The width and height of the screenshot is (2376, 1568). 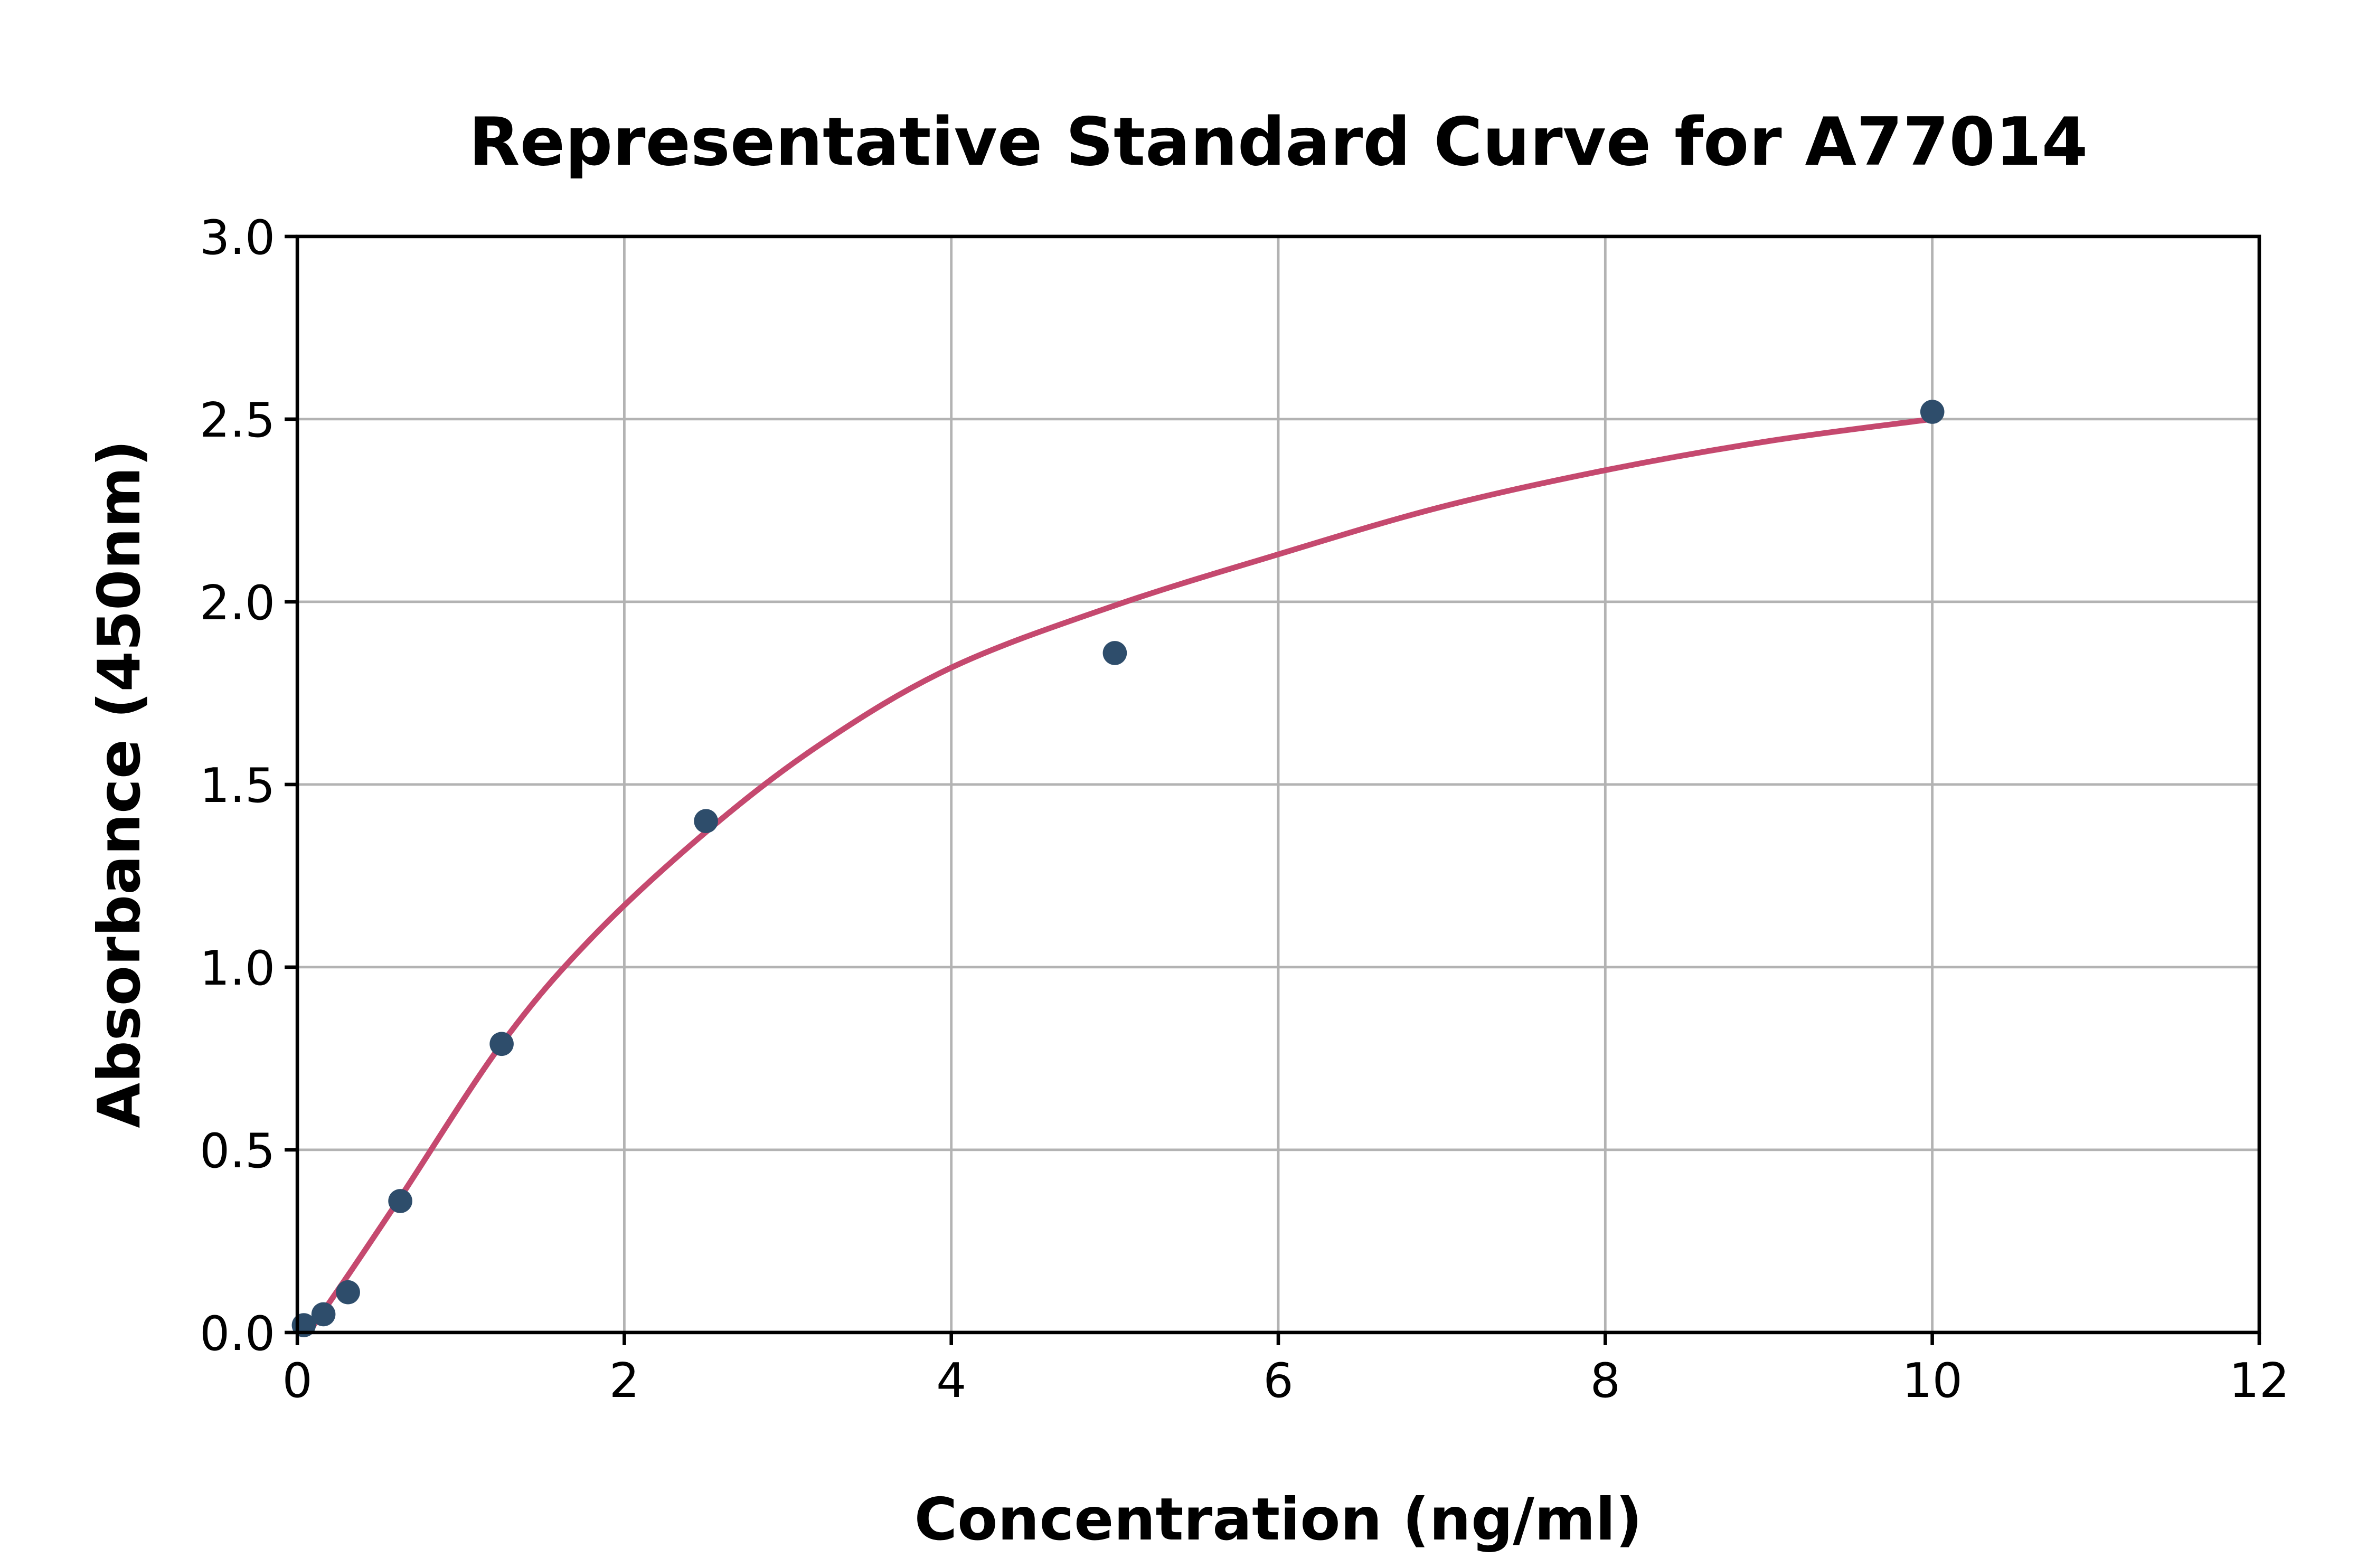 What do you see at coordinates (1279, 1520) in the screenshot?
I see `x-axis-label: Concentration (ng/ml)` at bounding box center [1279, 1520].